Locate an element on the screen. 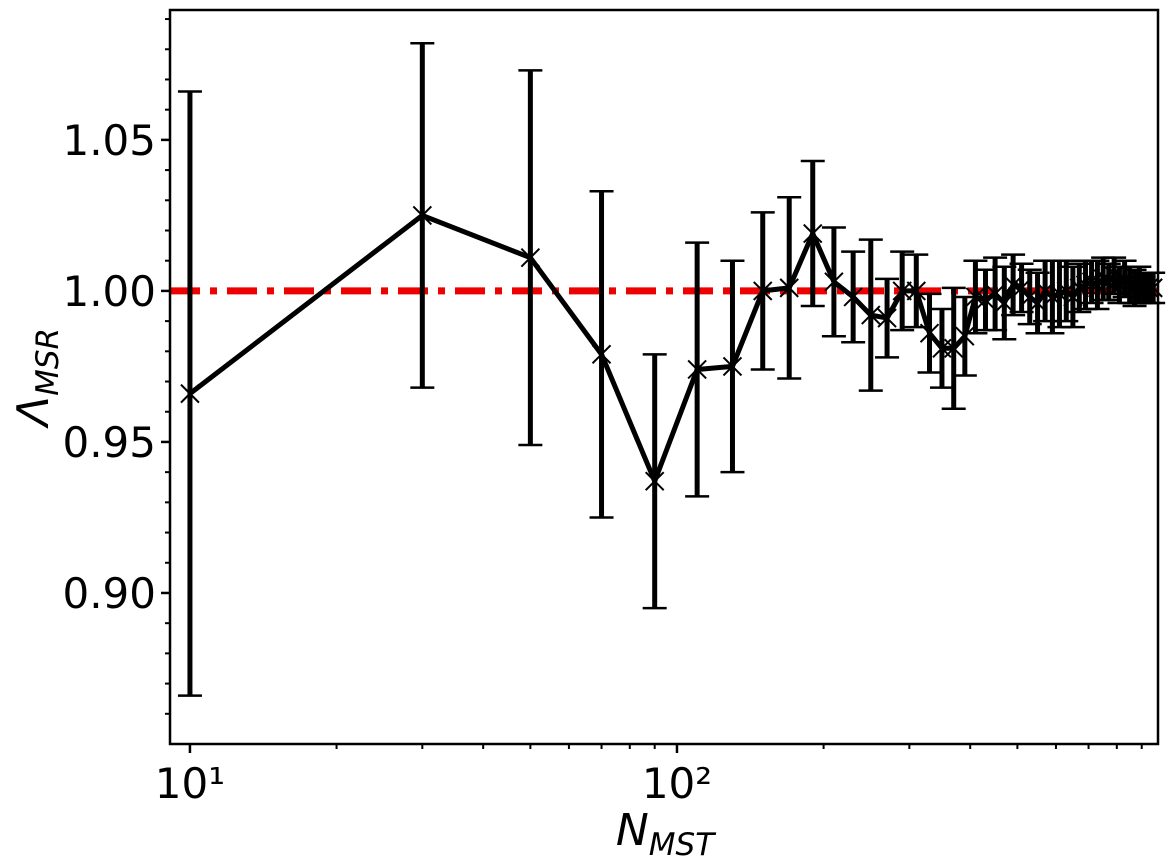 The width and height of the screenshot is (1167, 859). x-axis-label: NMST is located at coordinates (666, 832).